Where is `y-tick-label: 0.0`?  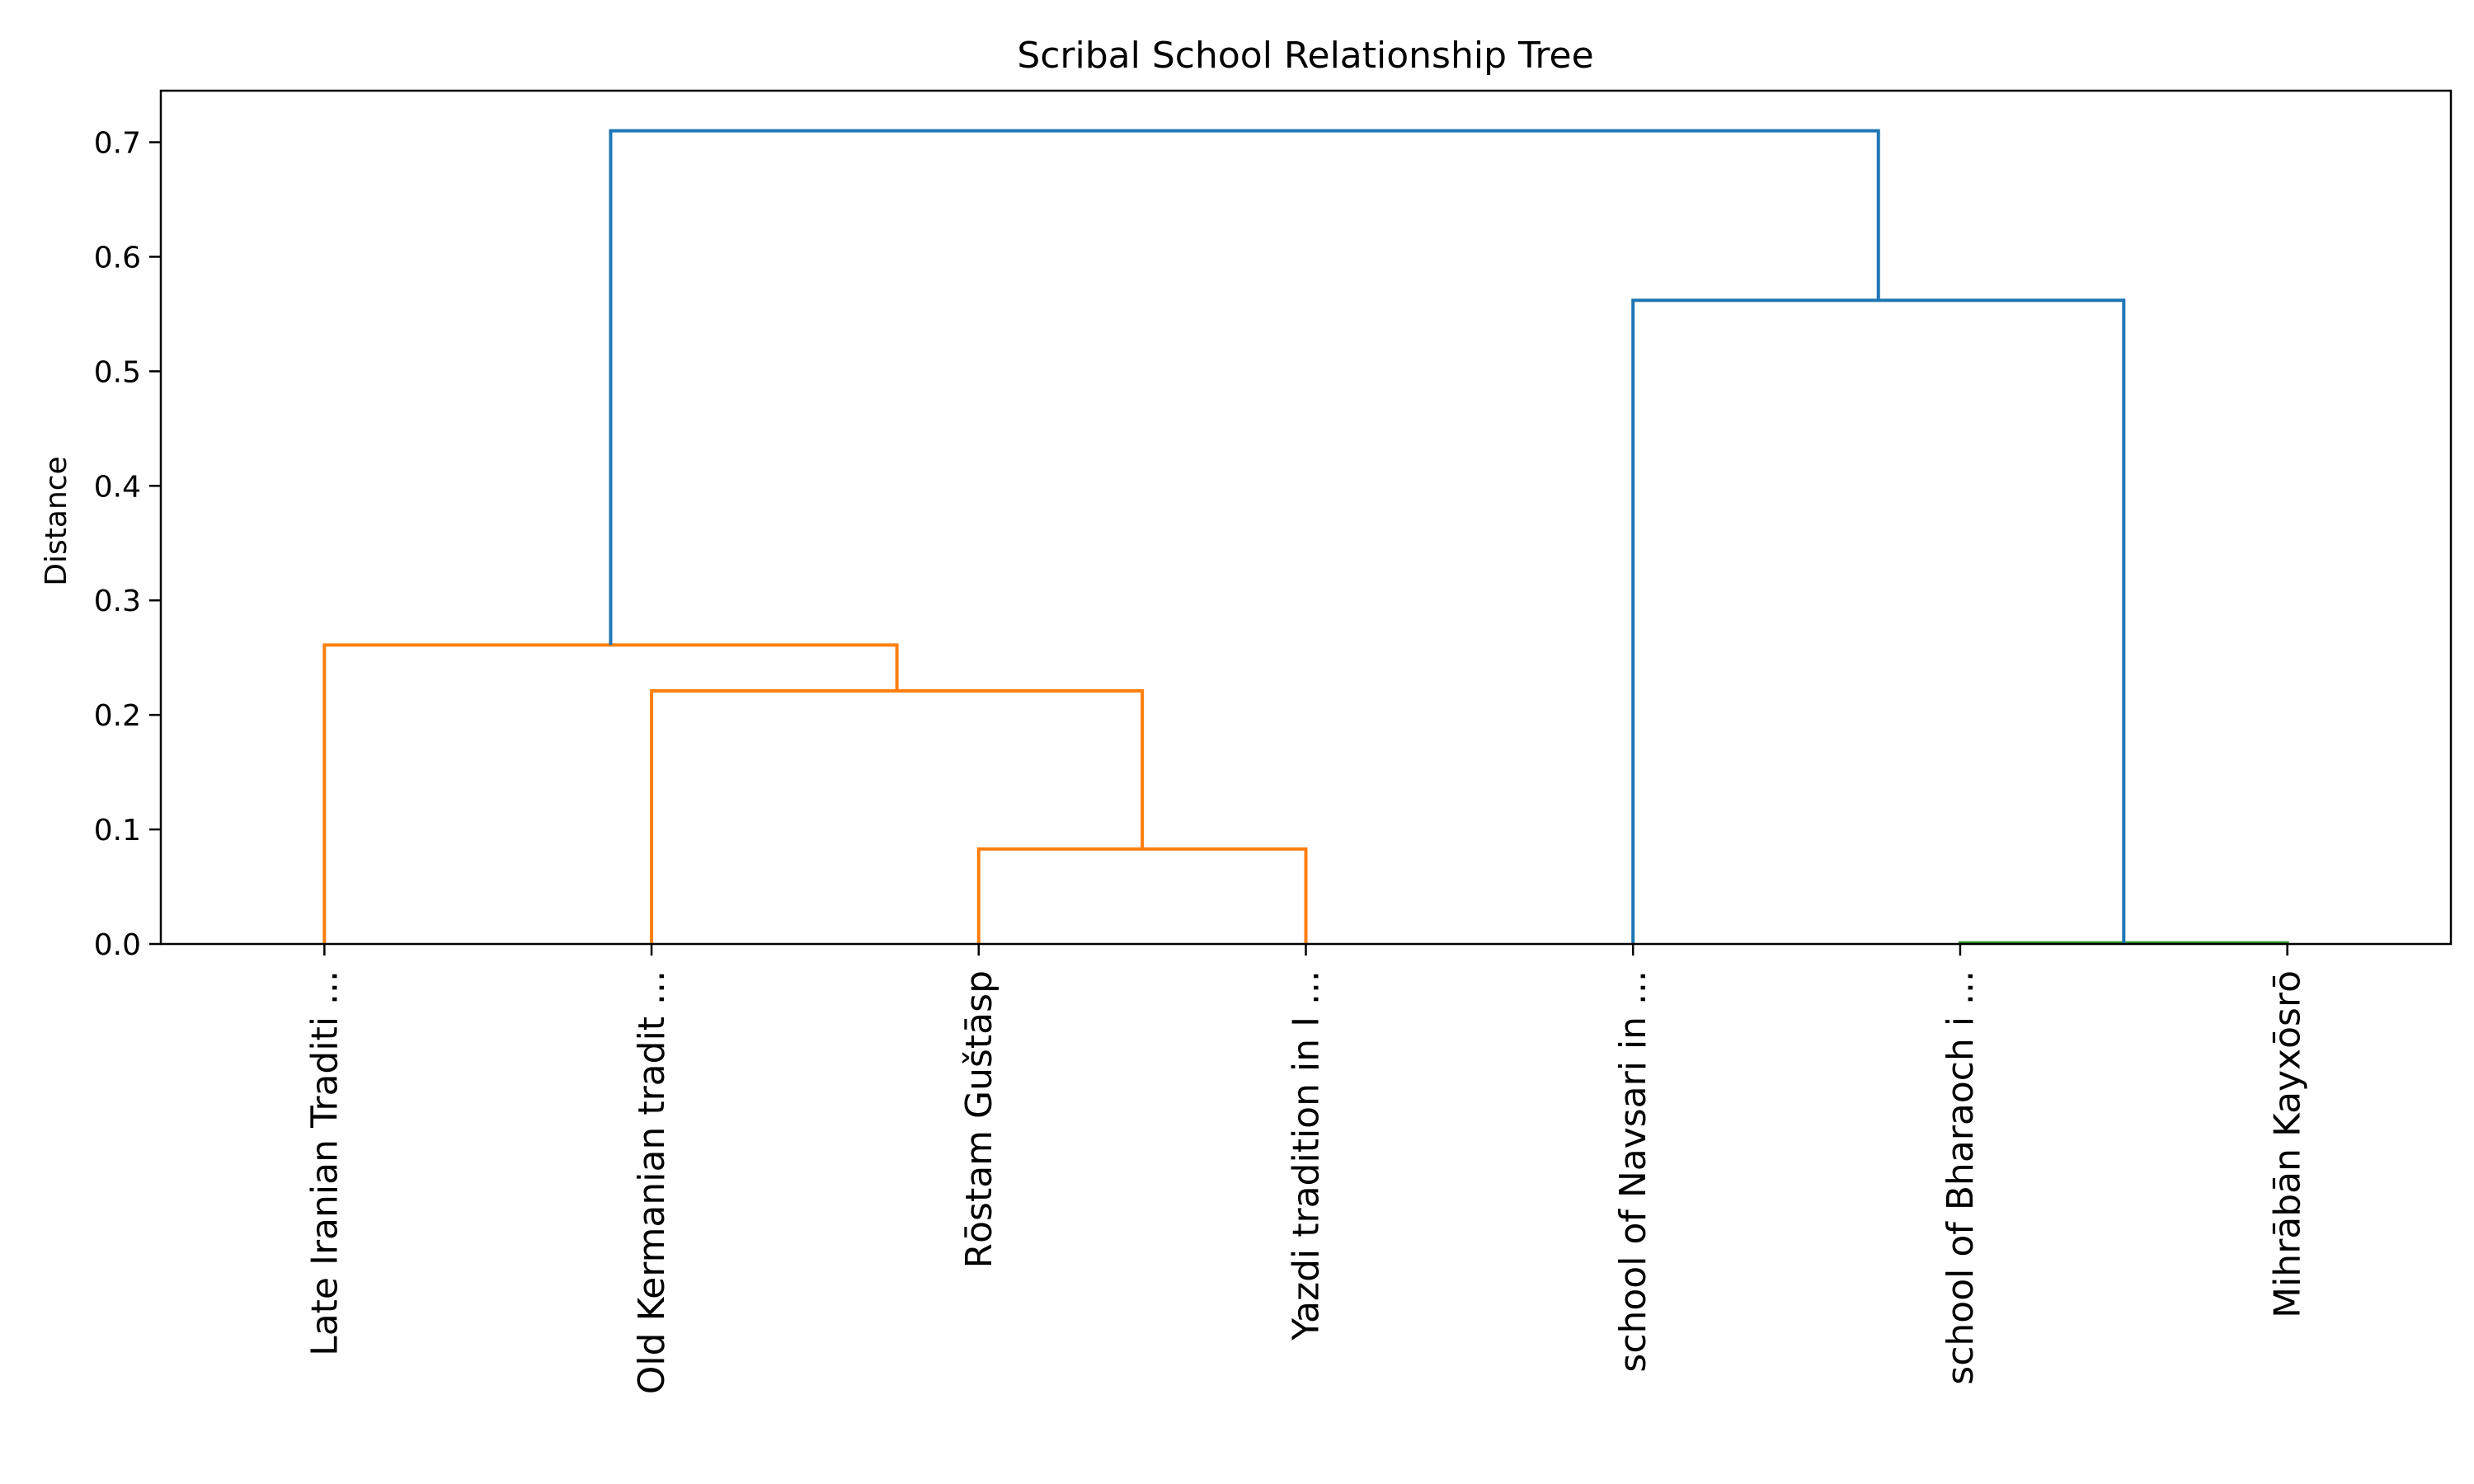
y-tick-label: 0.0 is located at coordinates (117, 945).